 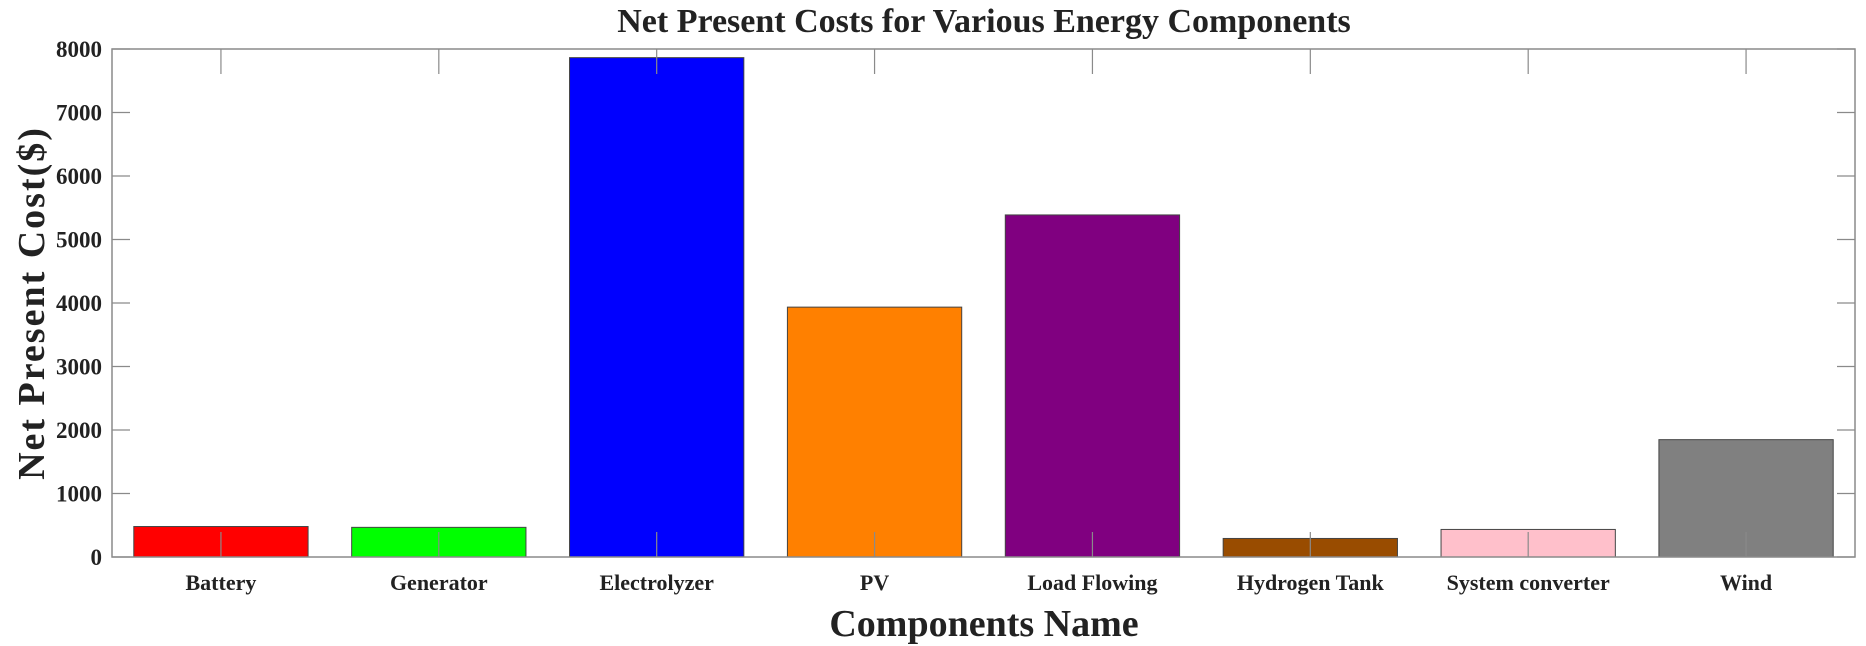 I want to click on x-tick-label: System converter, so click(x=1528, y=582).